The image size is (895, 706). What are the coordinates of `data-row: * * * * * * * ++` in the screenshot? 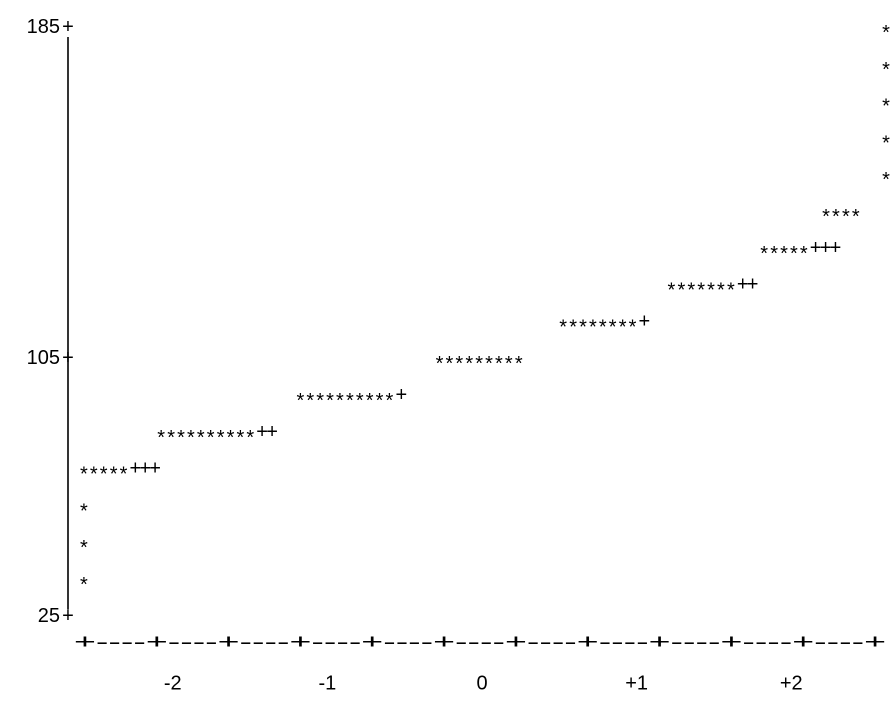 It's located at (713, 288).